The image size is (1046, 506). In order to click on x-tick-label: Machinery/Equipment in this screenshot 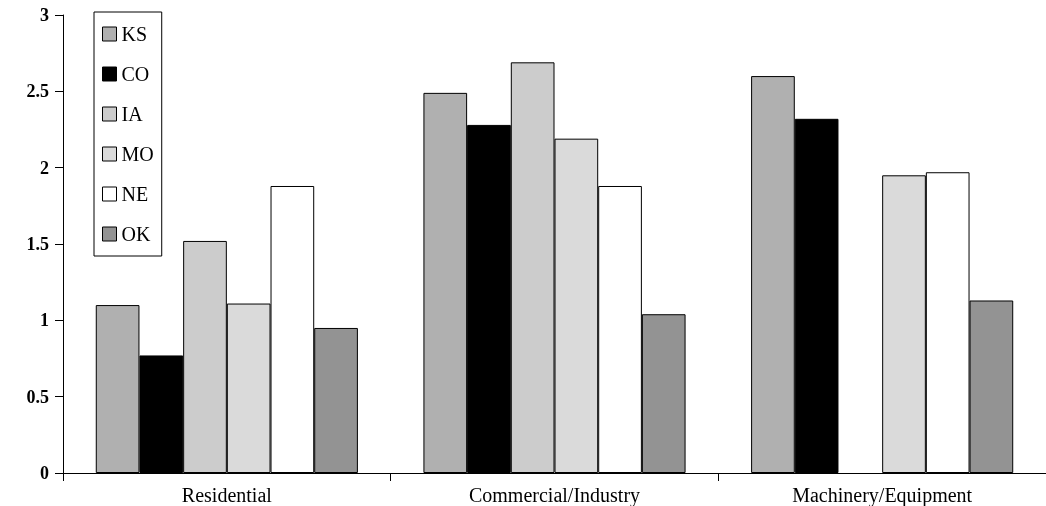, I will do `click(882, 495)`.